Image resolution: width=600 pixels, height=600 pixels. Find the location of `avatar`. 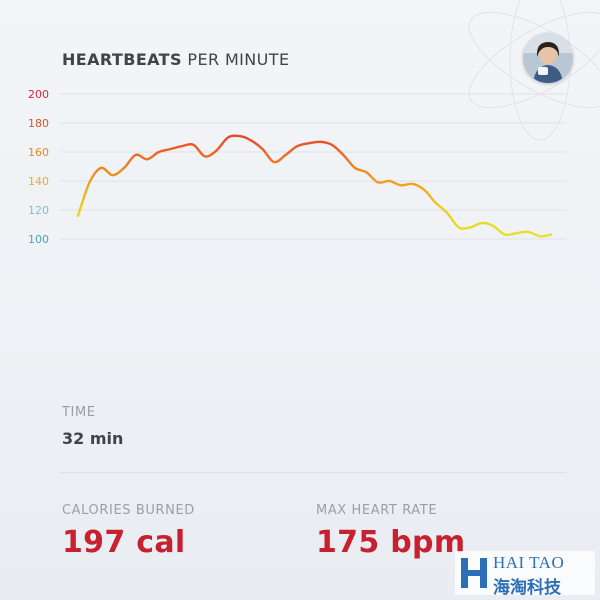

avatar is located at coordinates (548, 58).